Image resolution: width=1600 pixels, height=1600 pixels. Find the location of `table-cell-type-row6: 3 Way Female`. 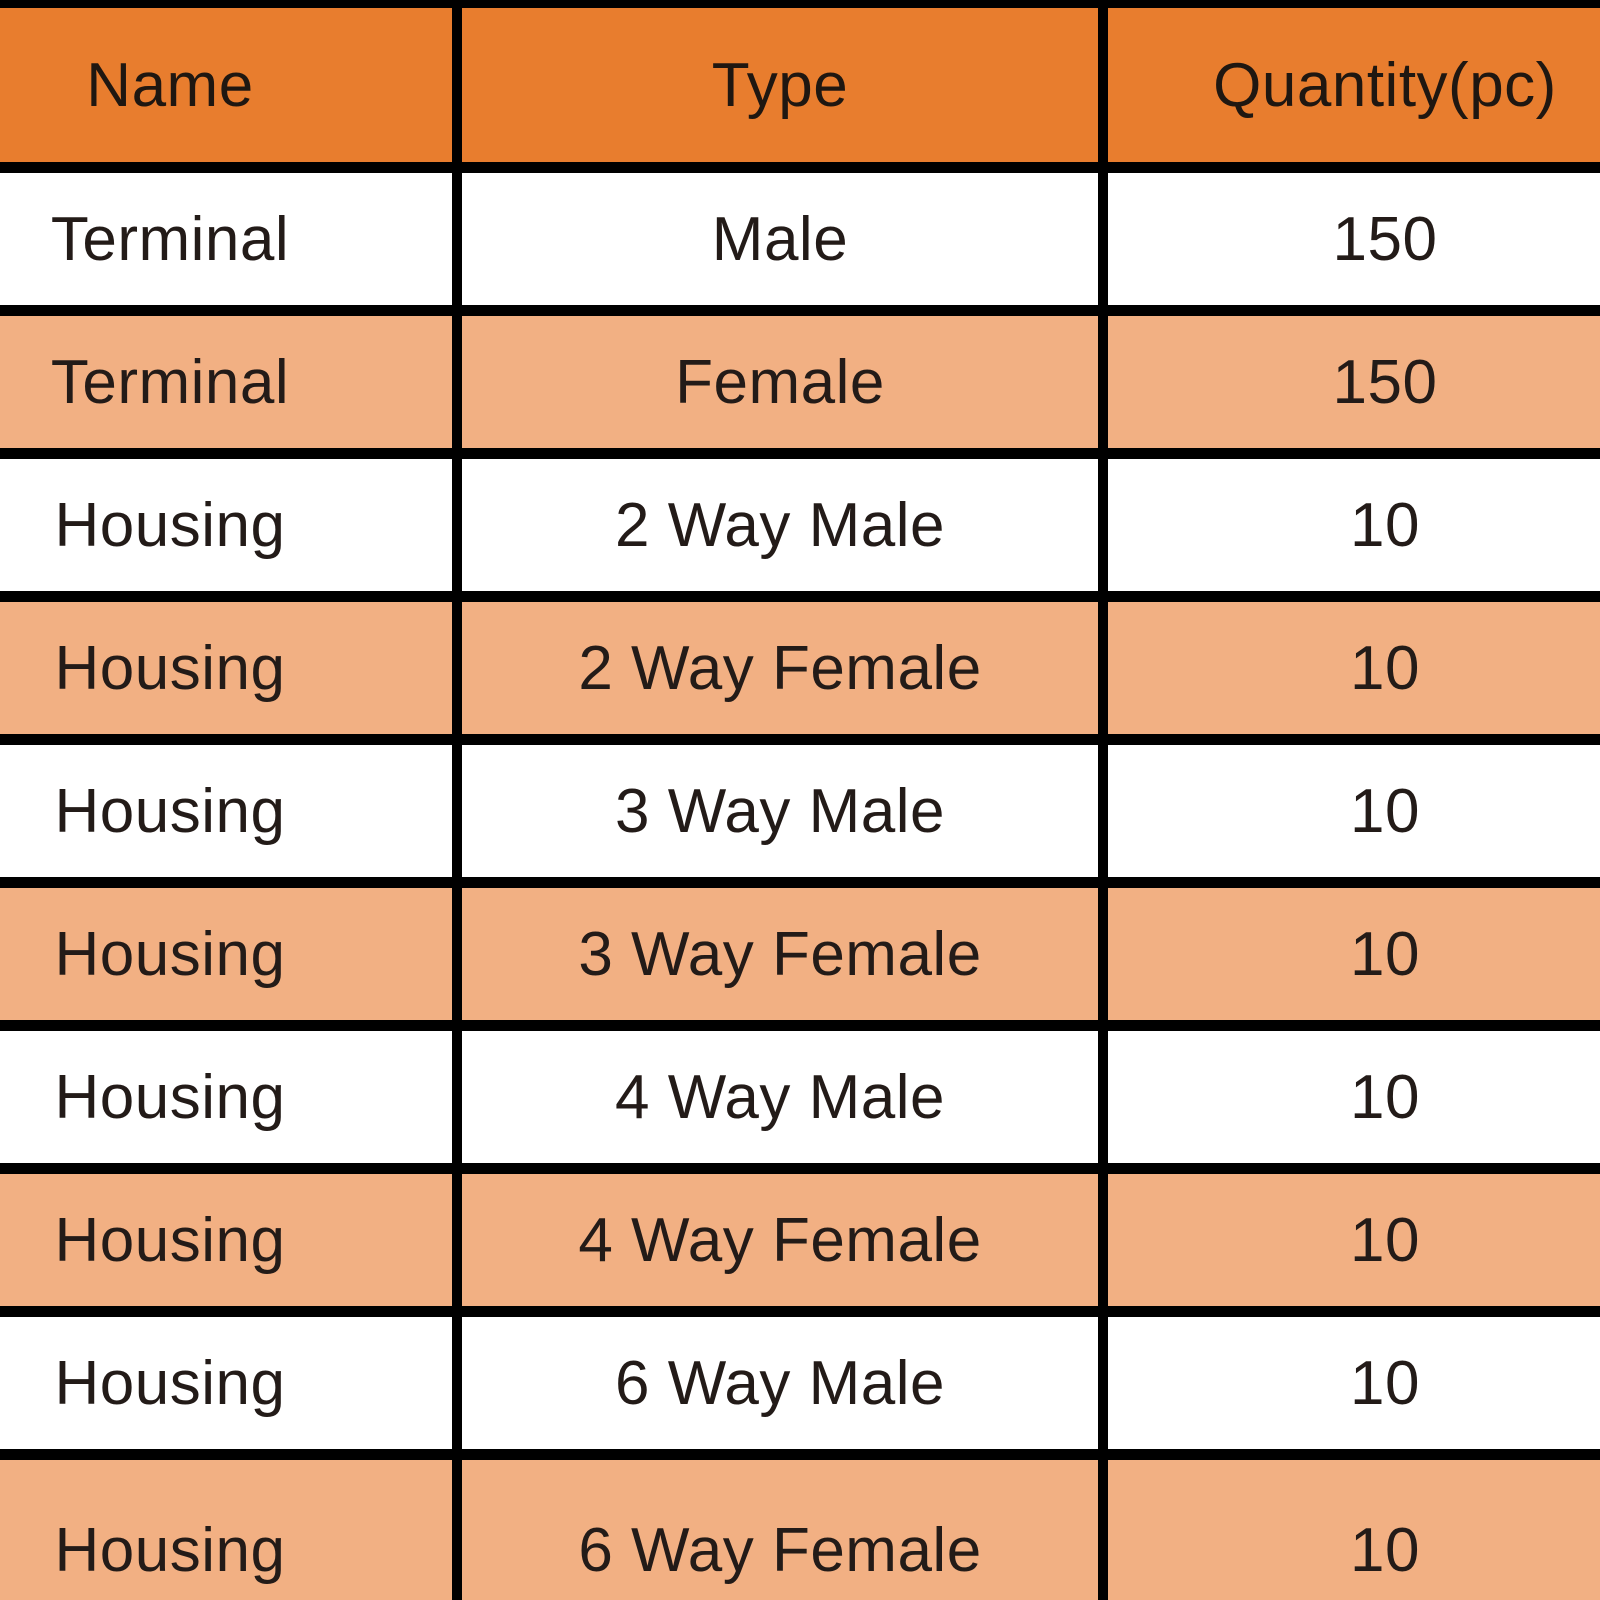

table-cell-type-row6: 3 Way Female is located at coordinates (780, 954).